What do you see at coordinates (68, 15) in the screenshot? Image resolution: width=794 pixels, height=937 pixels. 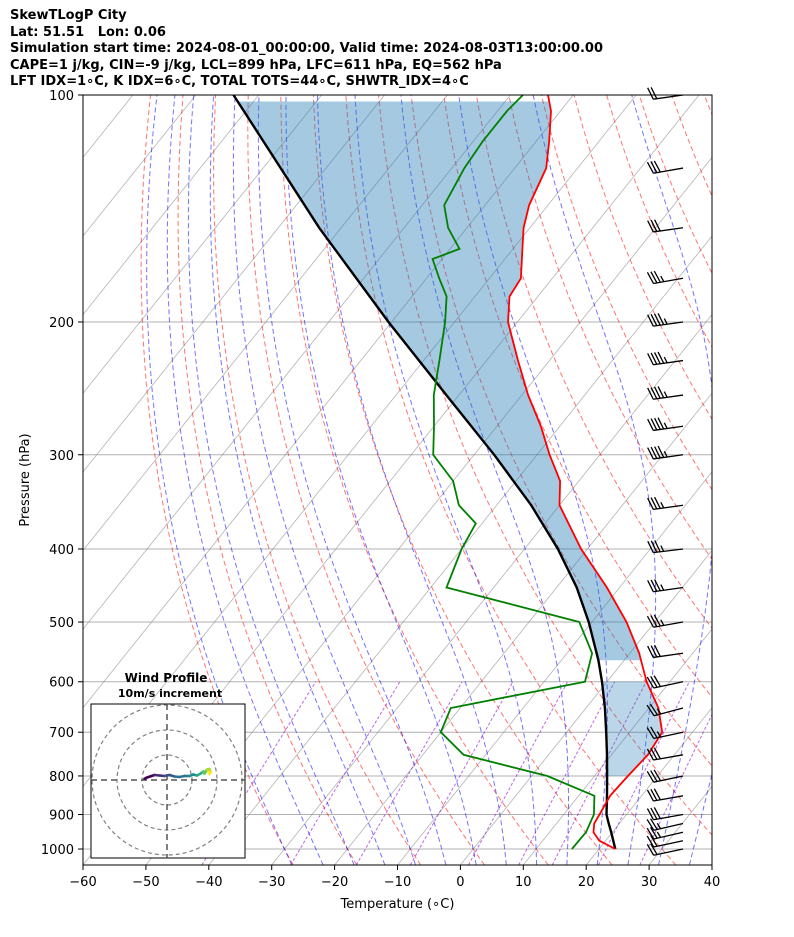 I see `station-name: SkewTLogP City` at bounding box center [68, 15].